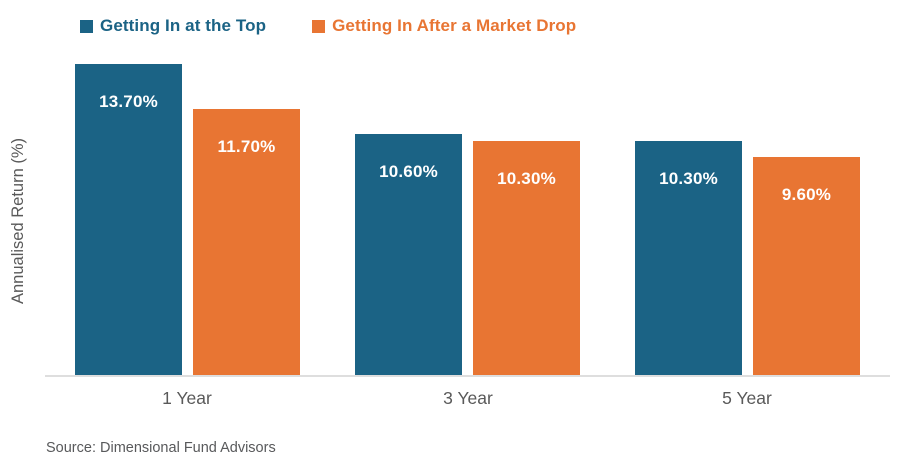 The height and width of the screenshot is (469, 897). I want to click on legend-label-getting-in-after-a-market-drop: Getting In After a Market Drop, so click(454, 25).